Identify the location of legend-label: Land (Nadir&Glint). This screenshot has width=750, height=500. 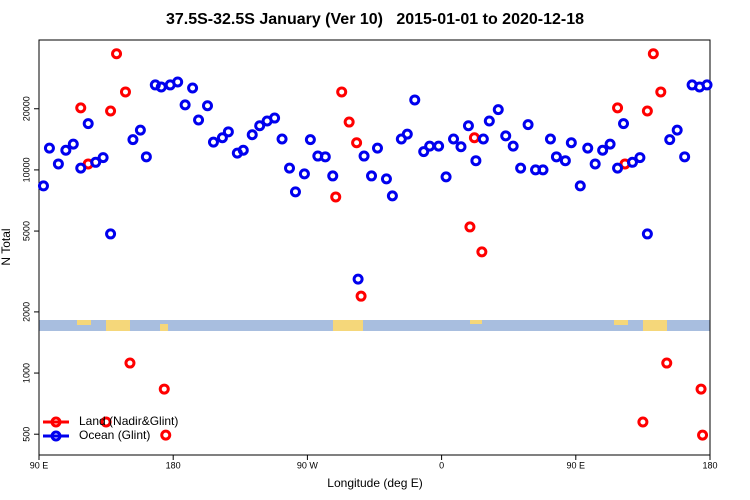
(128, 421).